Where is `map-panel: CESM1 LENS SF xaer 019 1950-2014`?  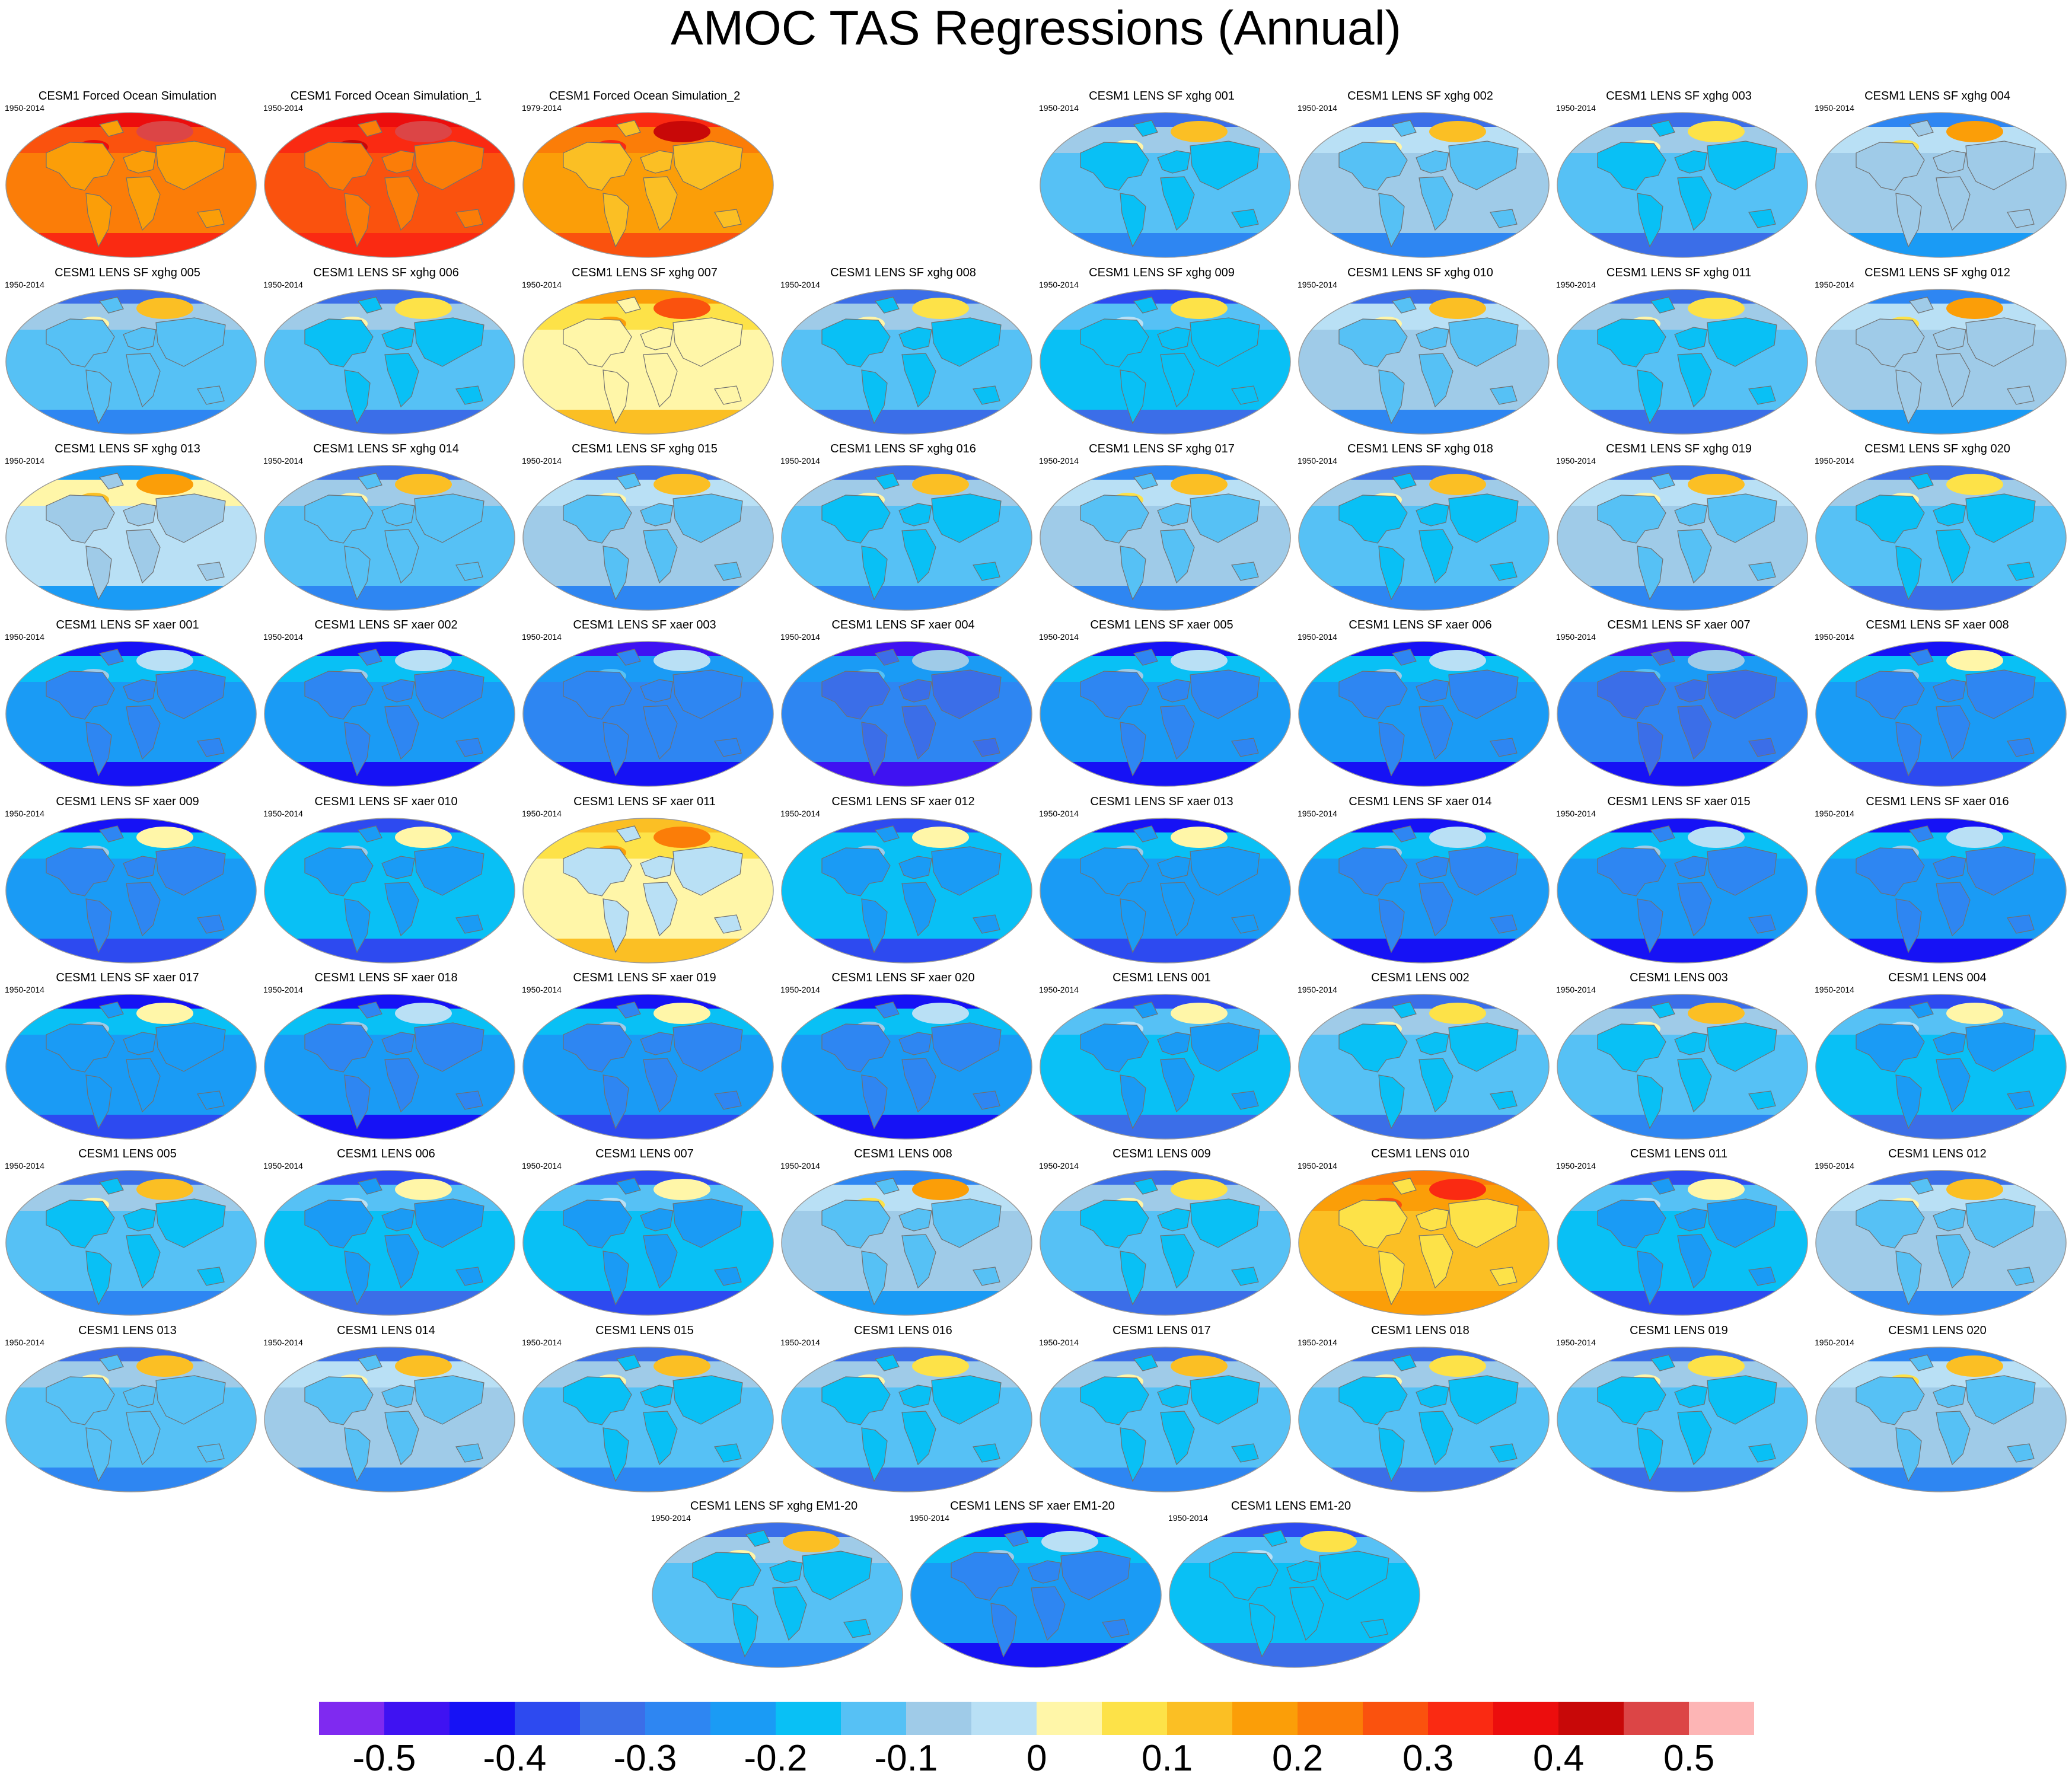
map-panel: CESM1 LENS SF xaer 019 1950-2014 is located at coordinates (645, 1057).